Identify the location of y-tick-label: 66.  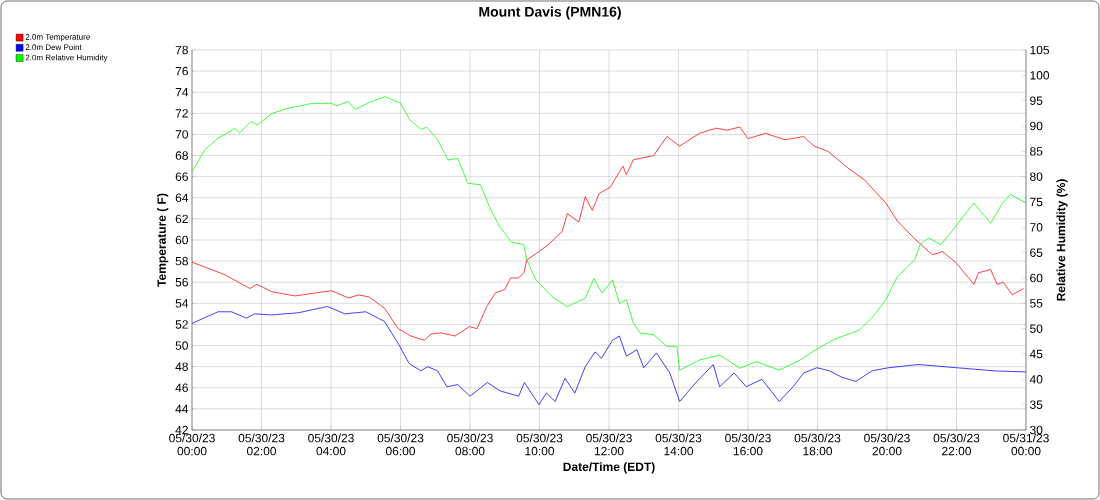
(181, 176).